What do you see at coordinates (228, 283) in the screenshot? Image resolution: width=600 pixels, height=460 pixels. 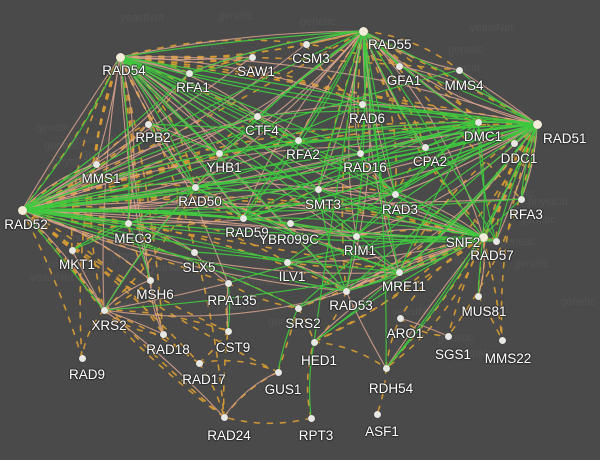 I see `node-rpa135` at bounding box center [228, 283].